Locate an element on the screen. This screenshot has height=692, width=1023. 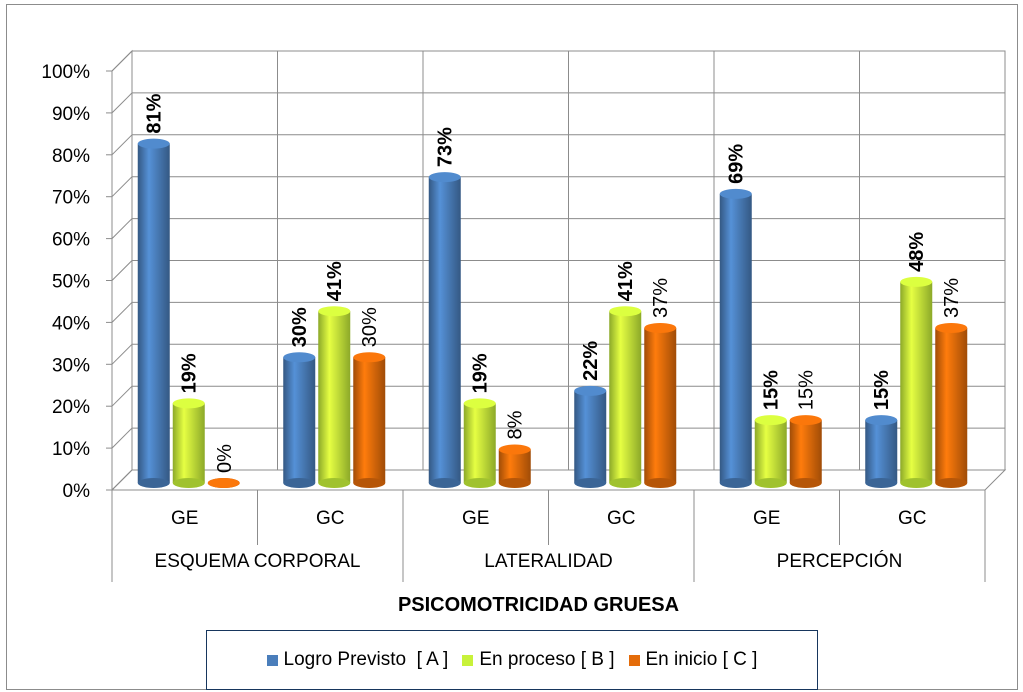
legend-item-c: En inicio [ C ] is located at coordinates (692, 660).